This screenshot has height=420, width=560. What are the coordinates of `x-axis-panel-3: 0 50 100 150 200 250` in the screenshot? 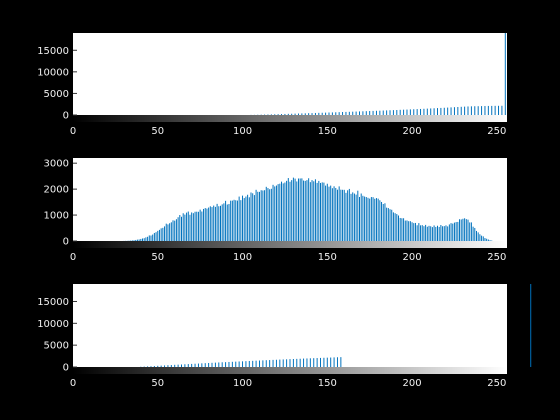 It's located at (288, 383).